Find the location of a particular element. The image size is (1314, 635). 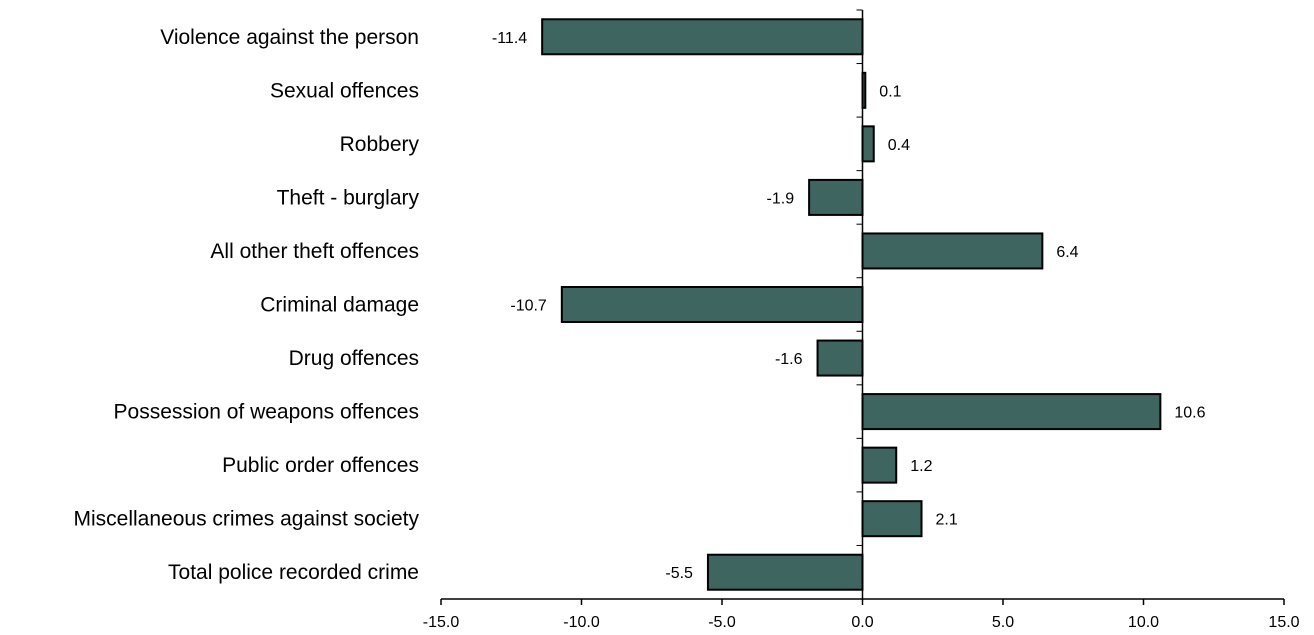

data-label: -1.9 is located at coordinates (781, 198).